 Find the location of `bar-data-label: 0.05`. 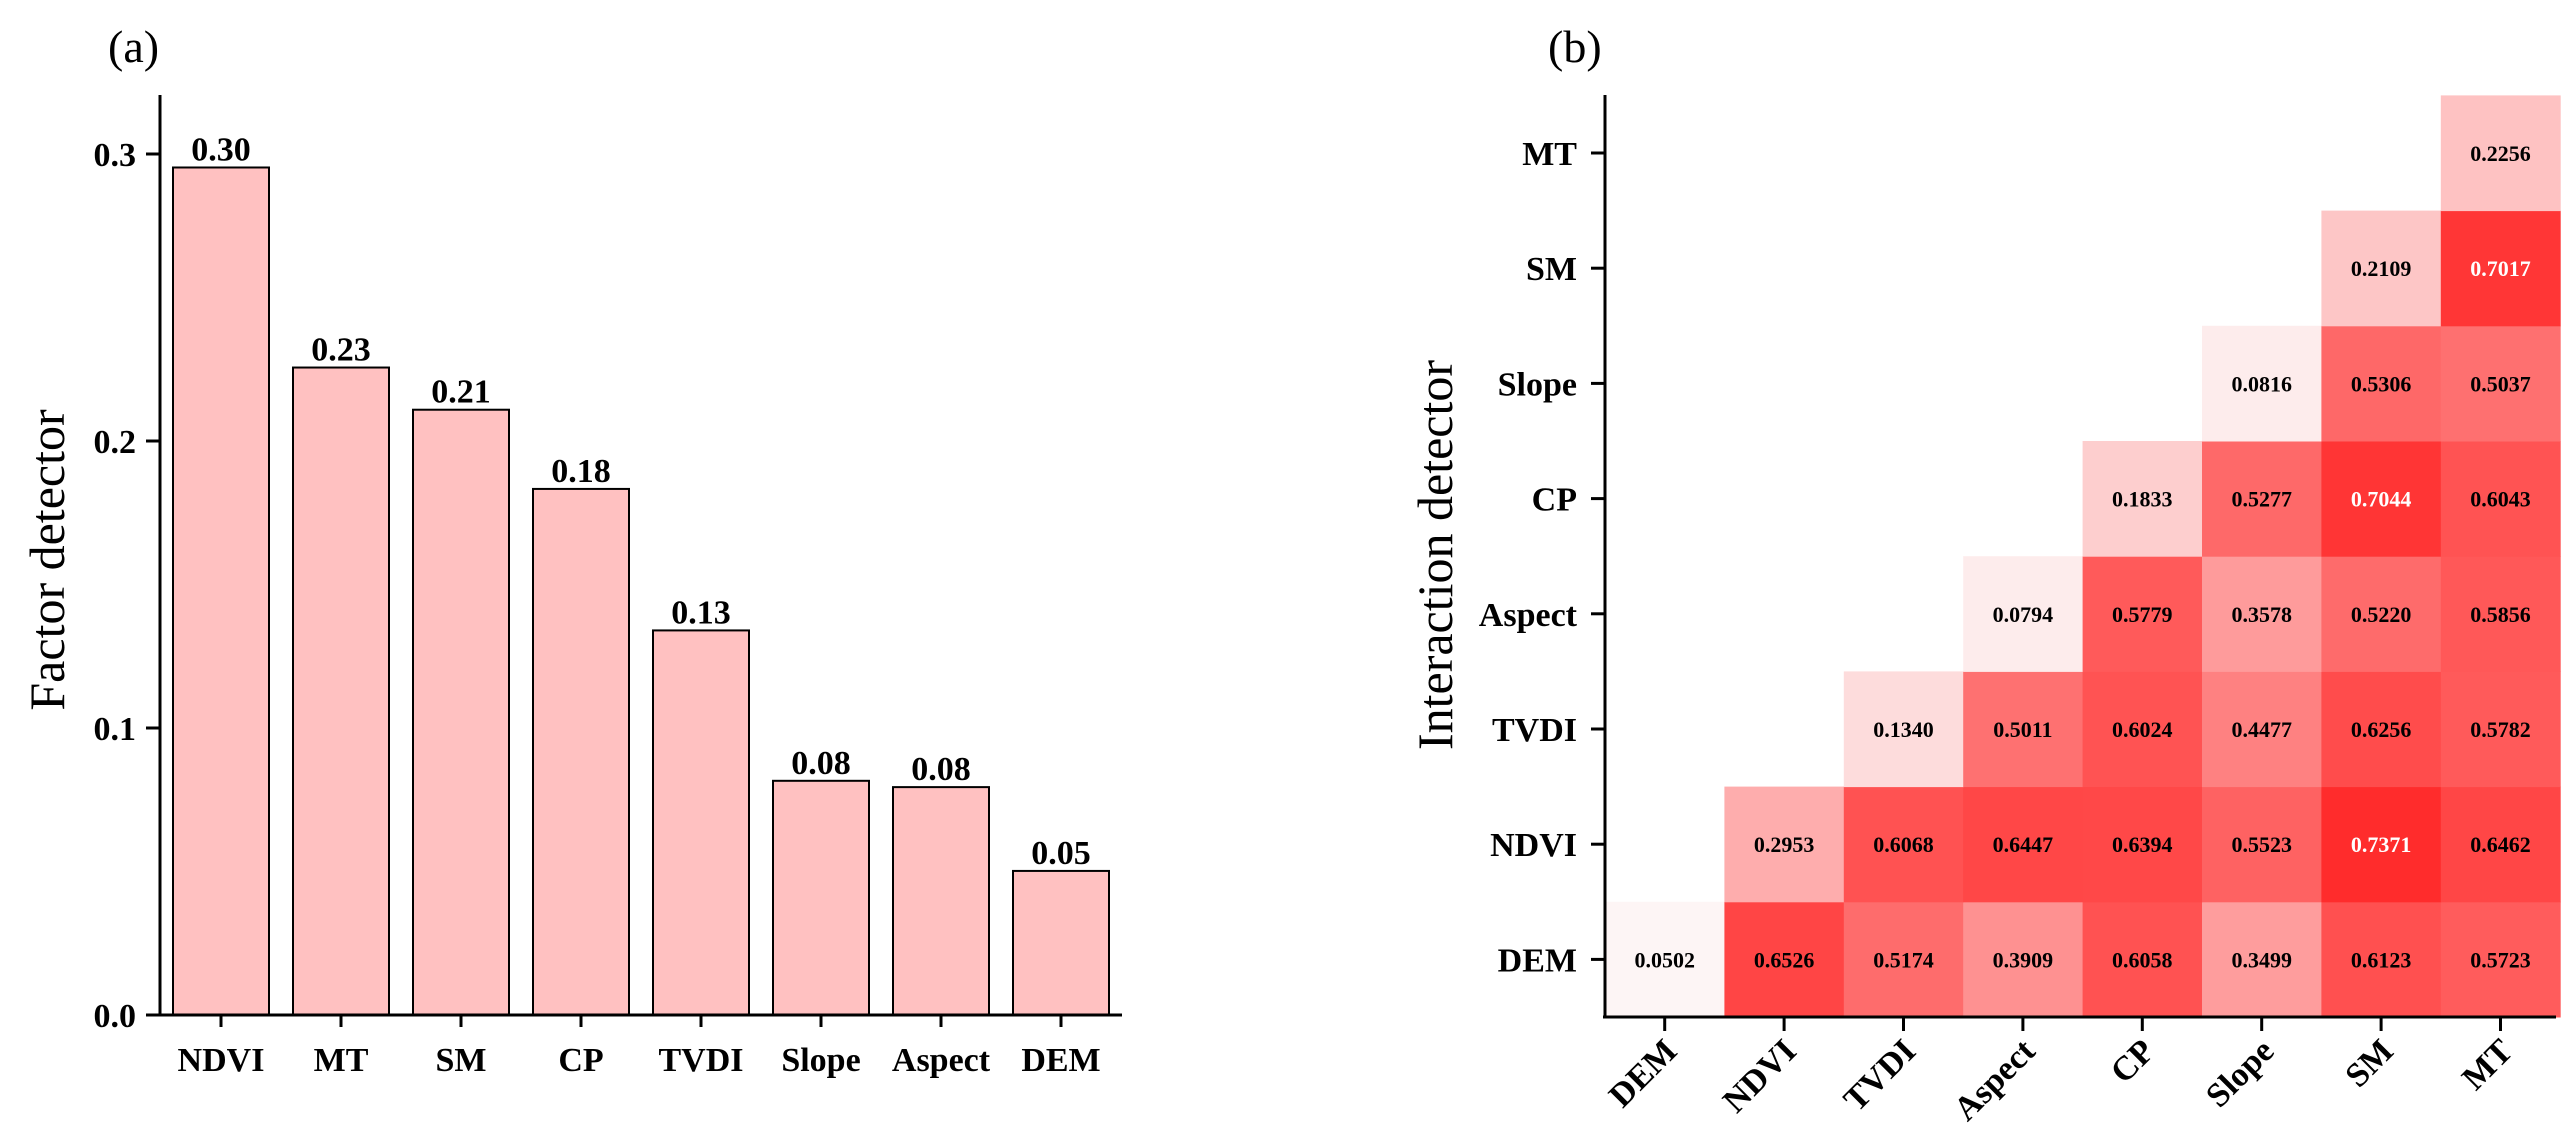

bar-data-label: 0.05 is located at coordinates (1061, 853).